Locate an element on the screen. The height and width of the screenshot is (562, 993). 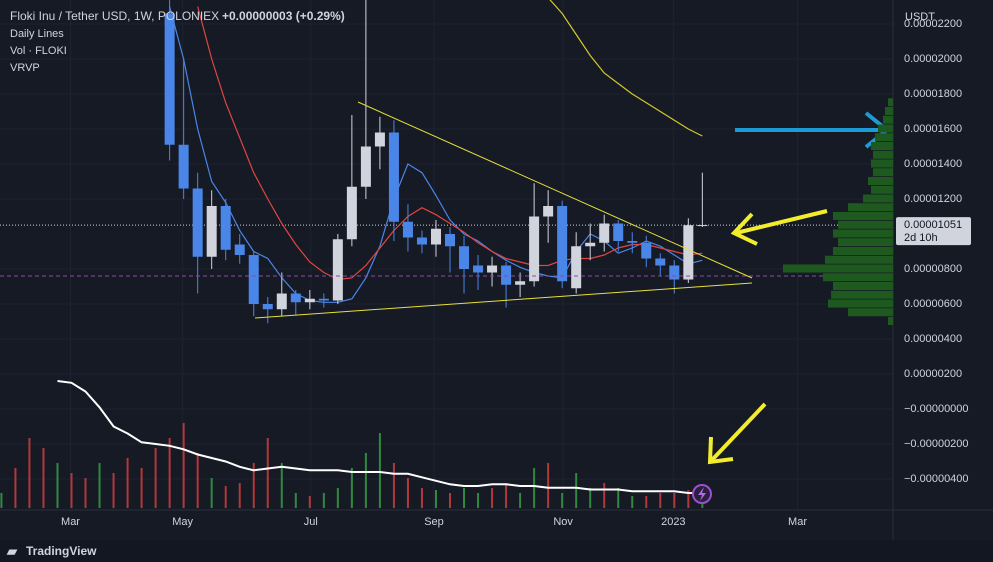
last-price-box is located at coordinates (933, 231).